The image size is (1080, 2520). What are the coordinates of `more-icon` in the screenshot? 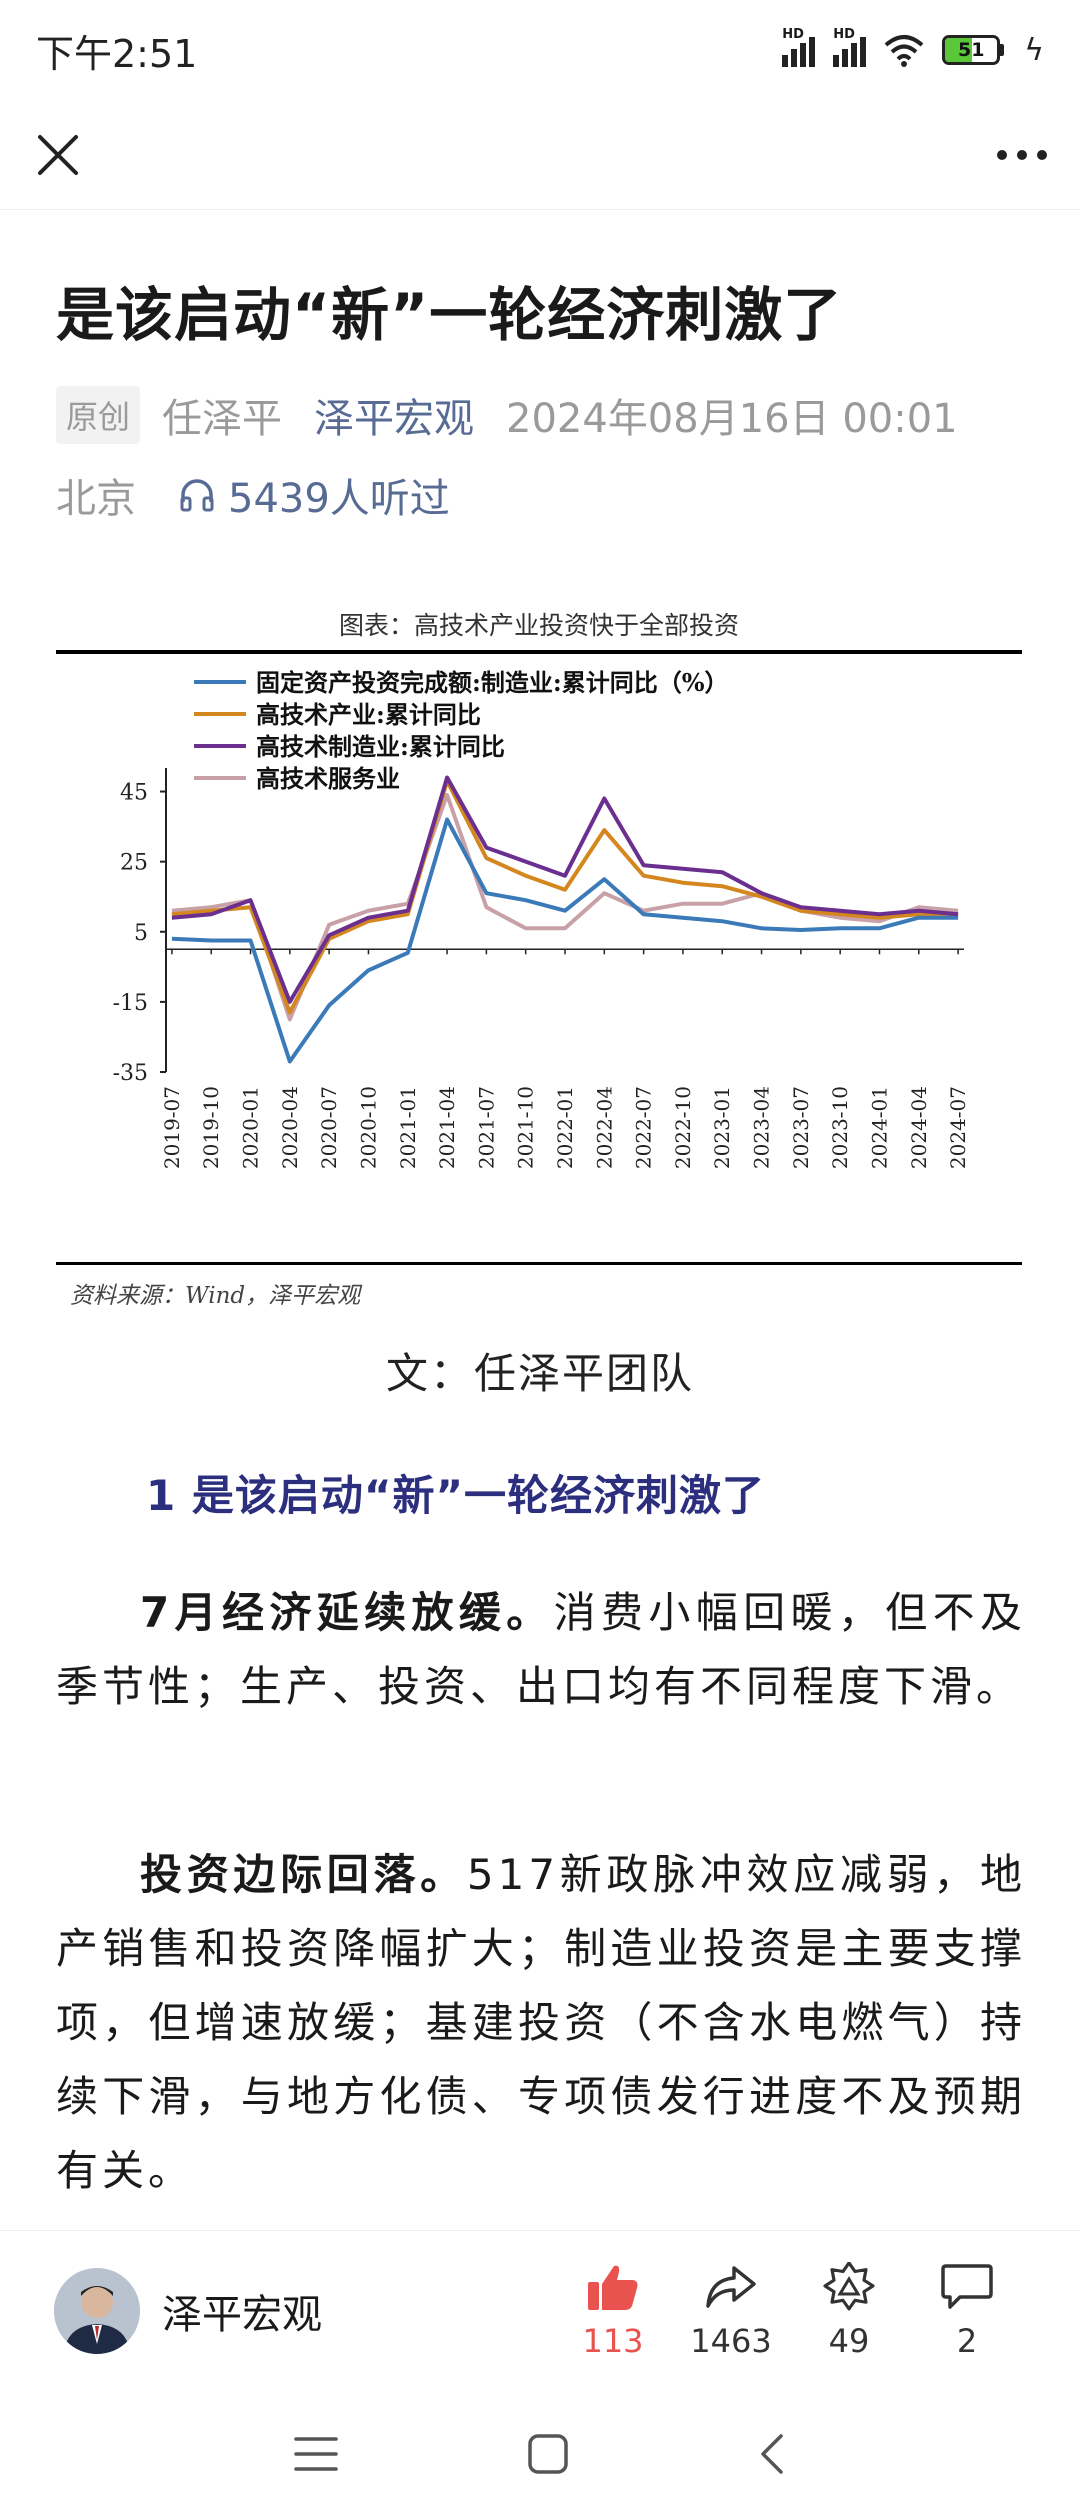 It's located at (1022, 154).